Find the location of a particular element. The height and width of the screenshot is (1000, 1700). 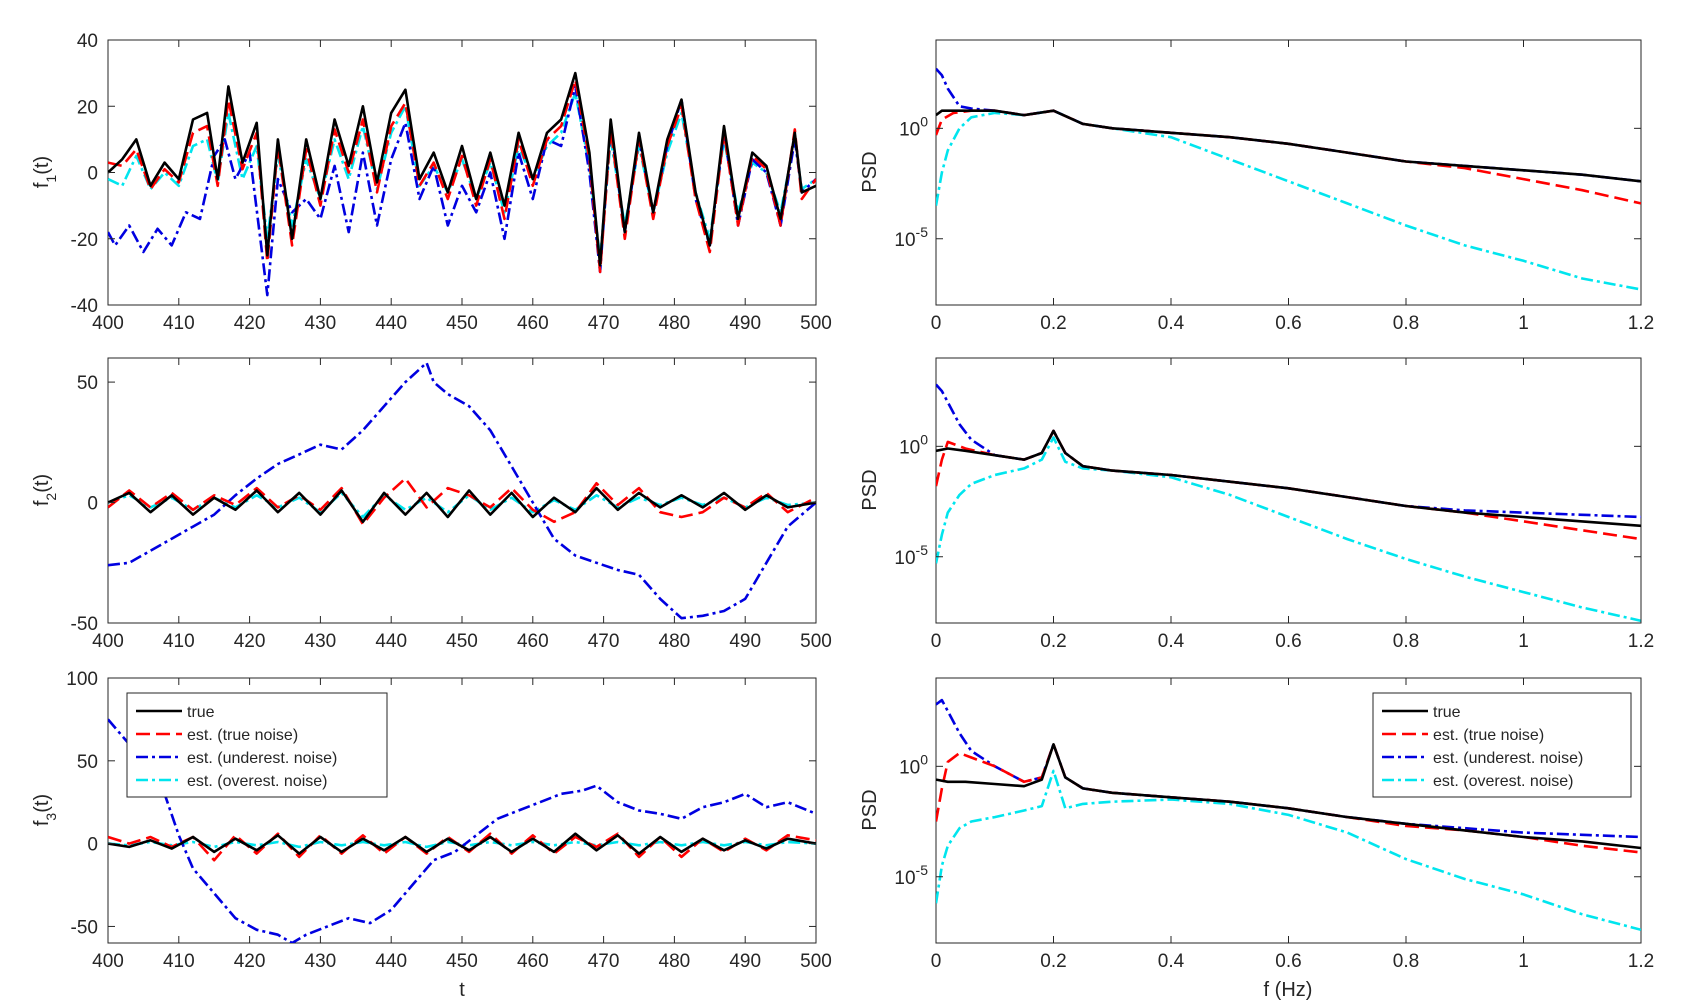

f3-ylabel-sub: 3 is located at coordinates (51, 817).